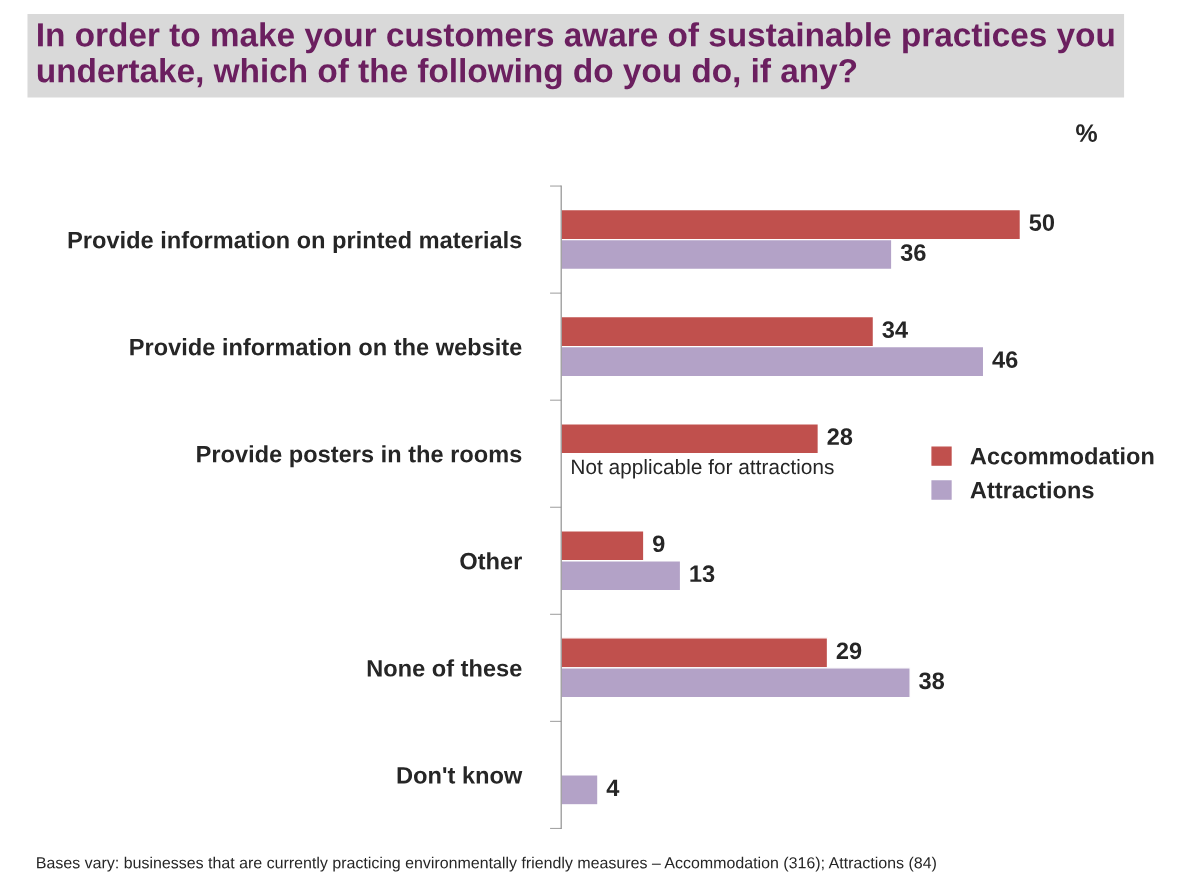 The image size is (1194, 886). What do you see at coordinates (613, 787) in the screenshot?
I see `data-label: 4` at bounding box center [613, 787].